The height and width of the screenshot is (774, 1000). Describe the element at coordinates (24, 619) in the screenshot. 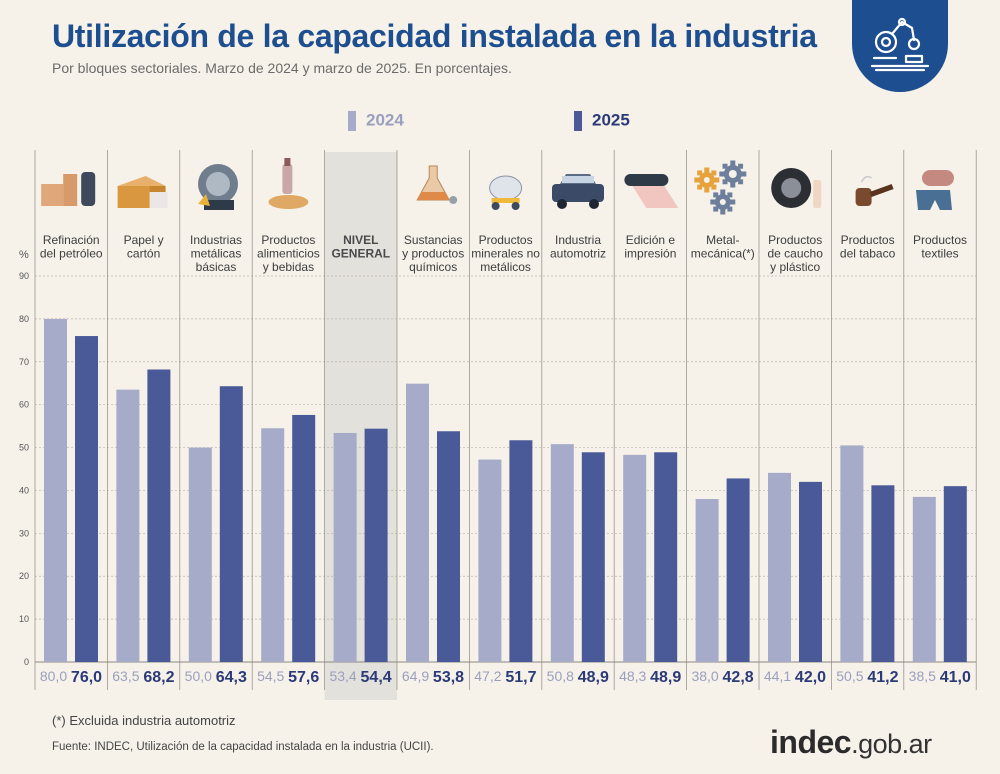

I see `y-tick-label: 10` at that location.